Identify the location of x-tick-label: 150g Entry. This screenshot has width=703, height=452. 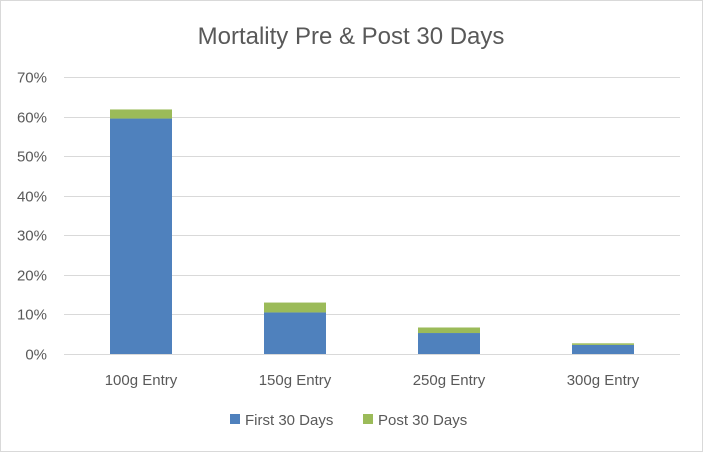
(295, 380).